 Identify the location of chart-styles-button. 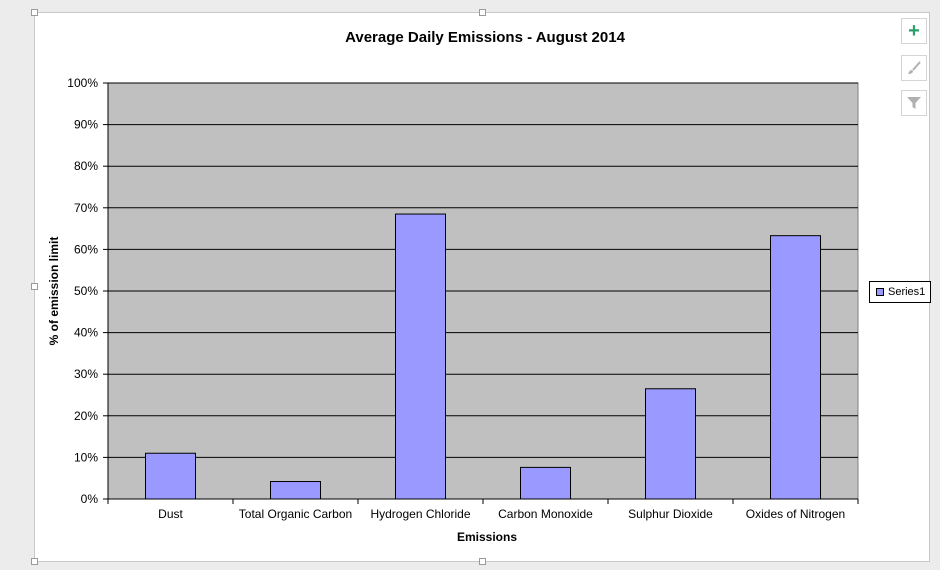
(914, 68).